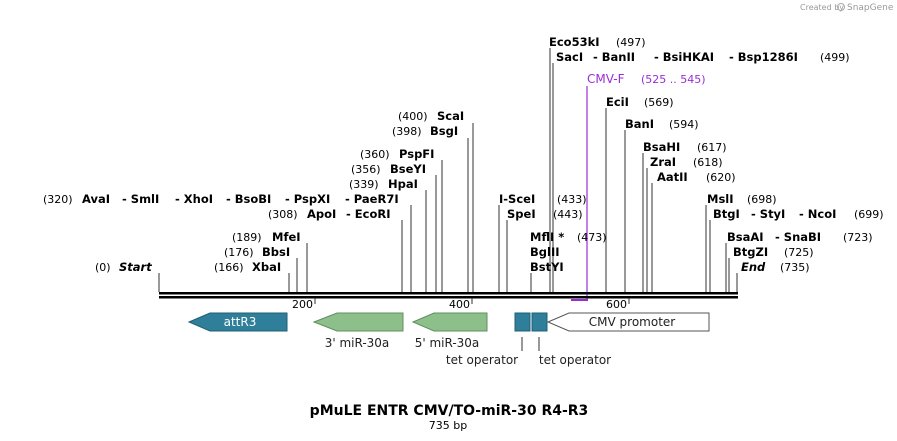 This screenshot has height=441, width=897. I want to click on mir5-label: 5' miR-30a, so click(447, 343).